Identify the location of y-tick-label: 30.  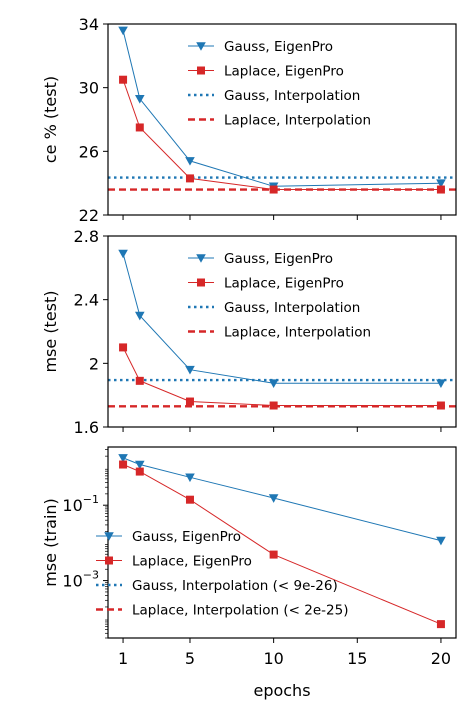
(89, 88).